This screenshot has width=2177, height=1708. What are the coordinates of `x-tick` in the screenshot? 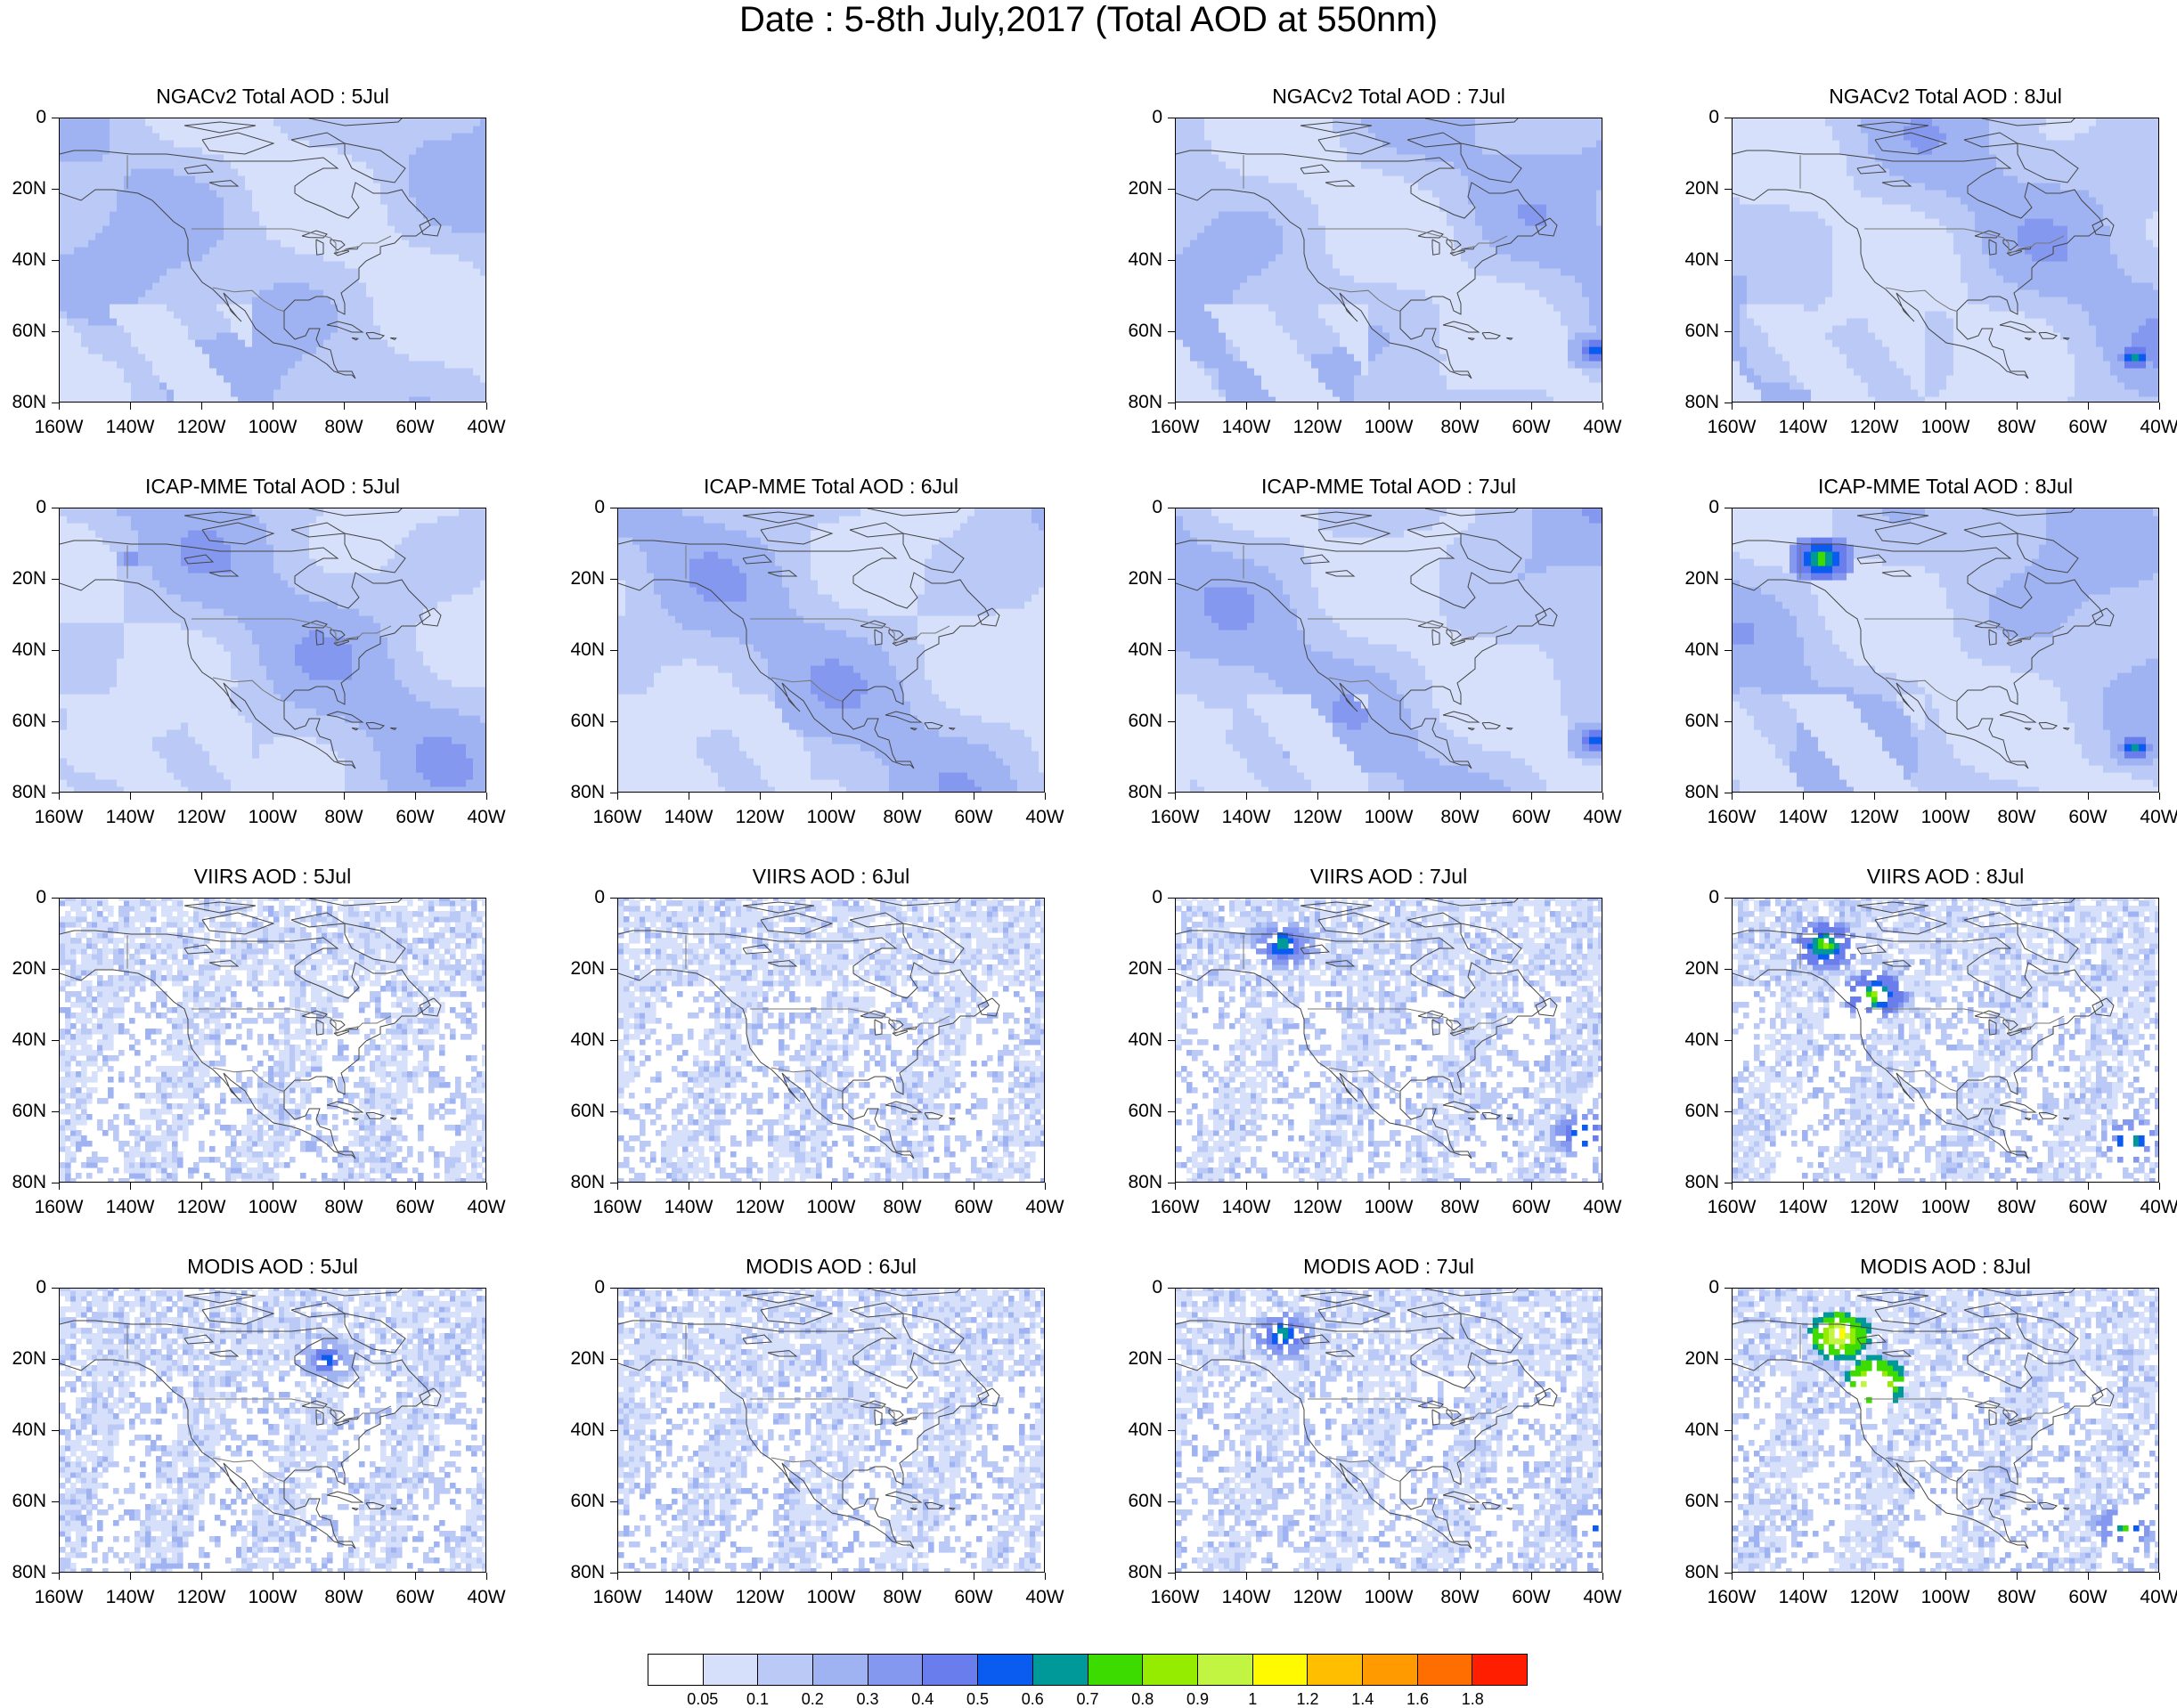 It's located at (1532, 406).